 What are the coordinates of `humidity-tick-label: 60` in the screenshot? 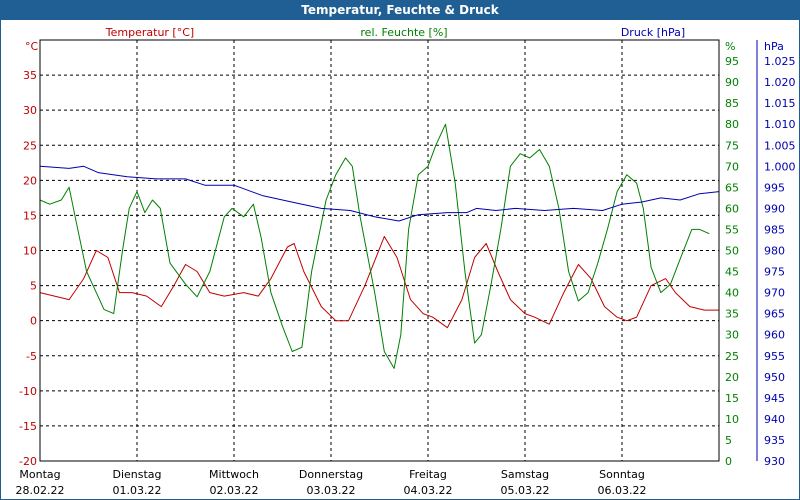 It's located at (732, 208).